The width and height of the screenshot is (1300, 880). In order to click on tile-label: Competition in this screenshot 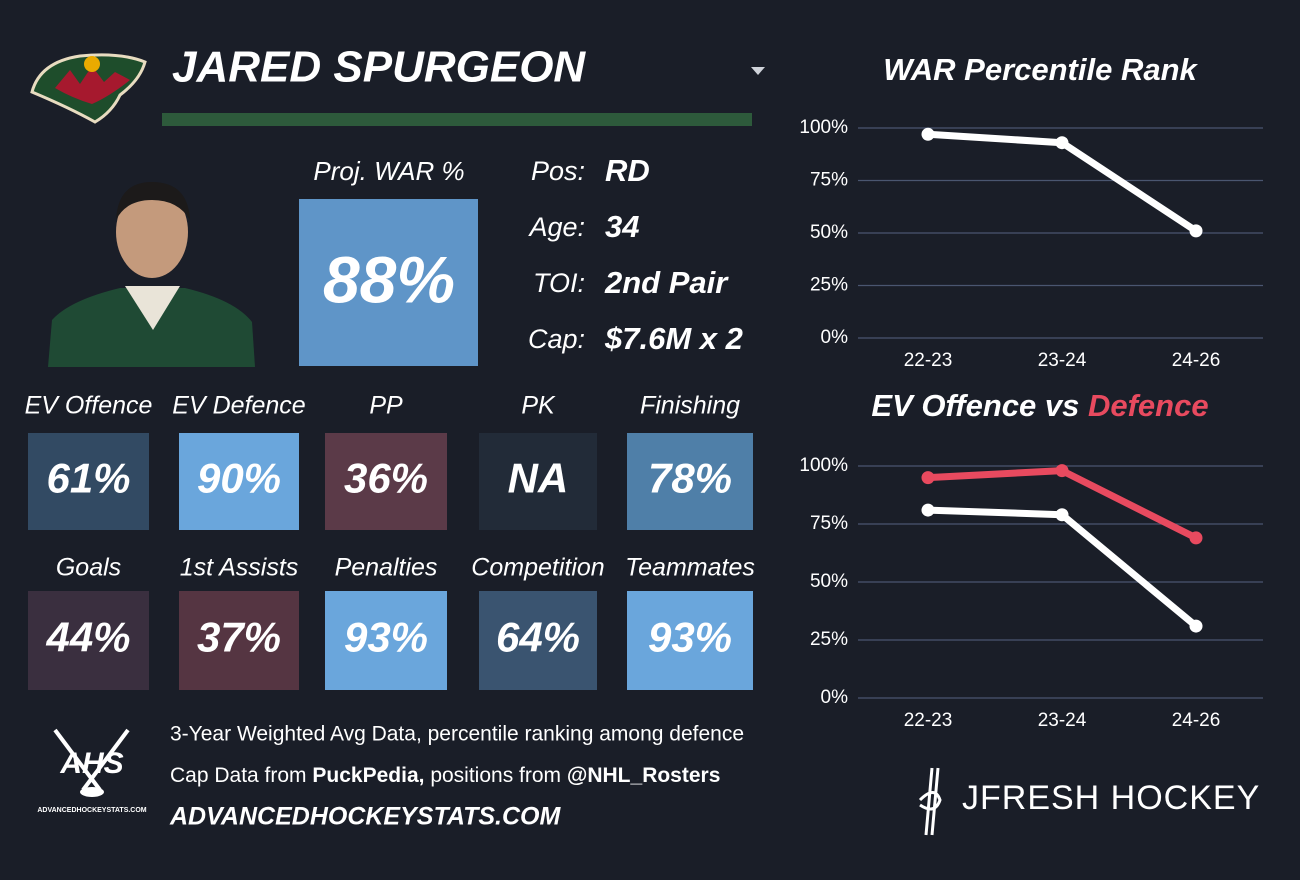, I will do `click(537, 568)`.